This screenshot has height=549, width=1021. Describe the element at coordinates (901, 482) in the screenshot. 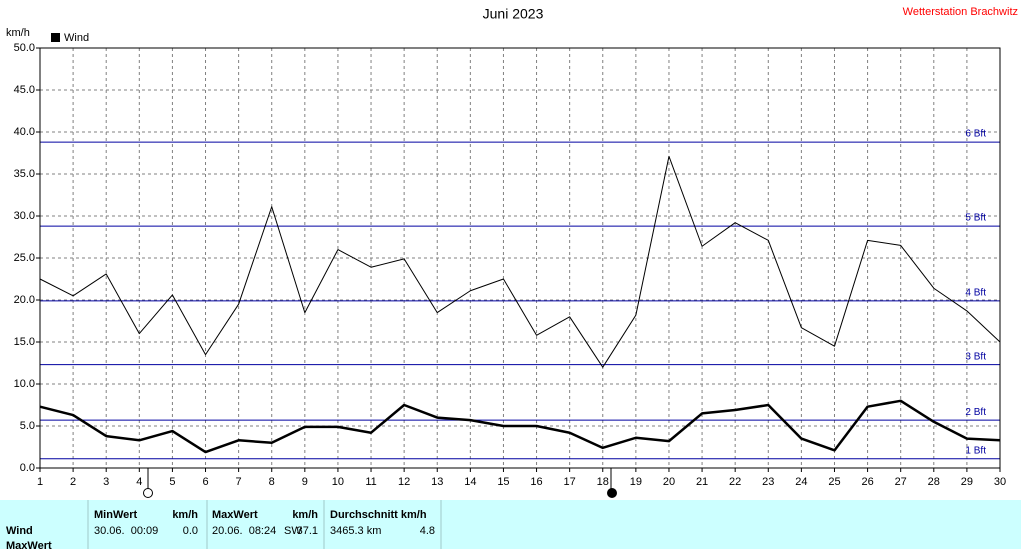

I see `x-tick-label: 27` at that location.